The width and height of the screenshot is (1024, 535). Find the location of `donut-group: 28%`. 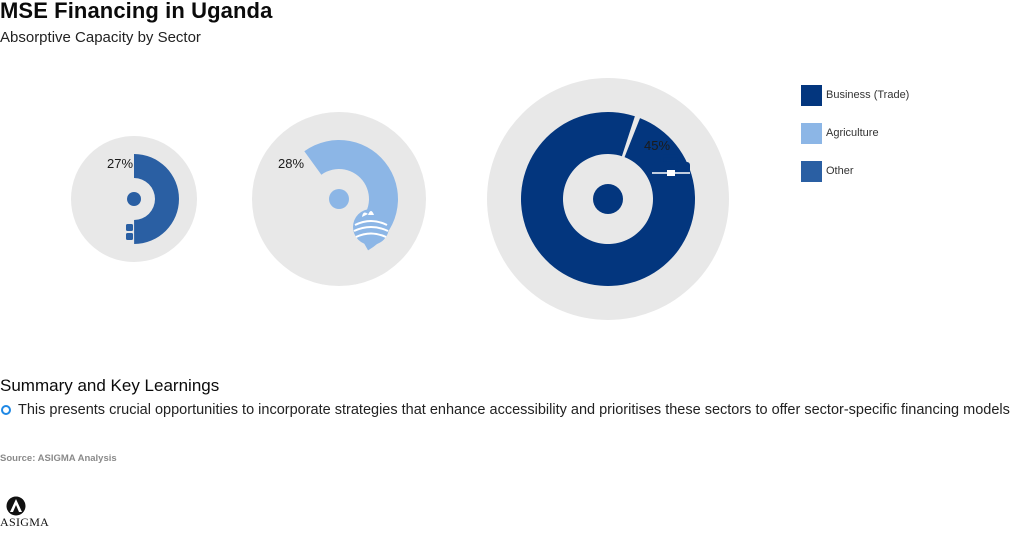

donut-group: 28% is located at coordinates (339, 199).